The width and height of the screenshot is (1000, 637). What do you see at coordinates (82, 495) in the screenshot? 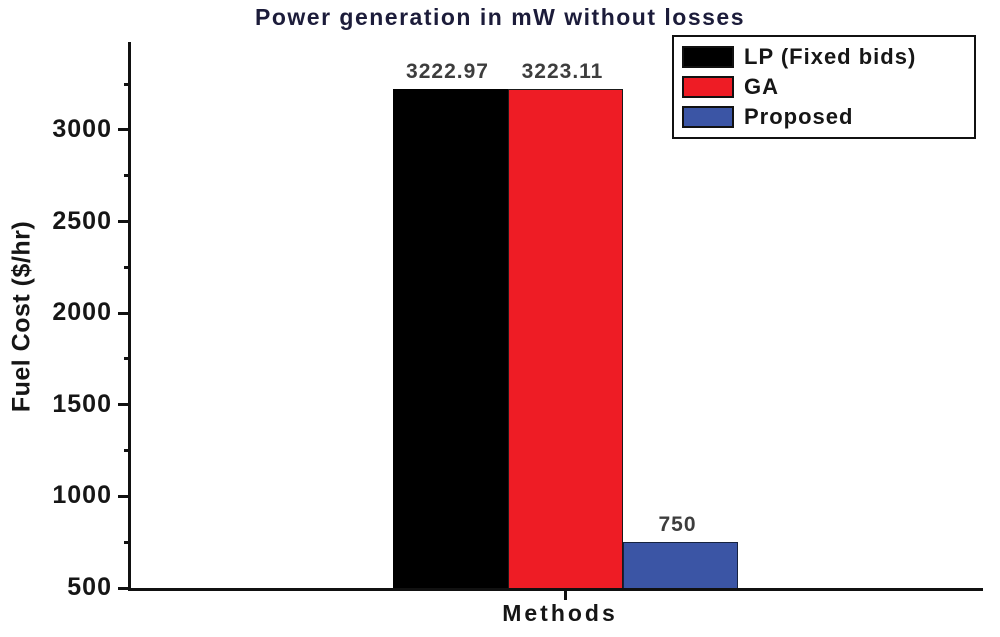
I see `y-tick-label: 1000` at bounding box center [82, 495].